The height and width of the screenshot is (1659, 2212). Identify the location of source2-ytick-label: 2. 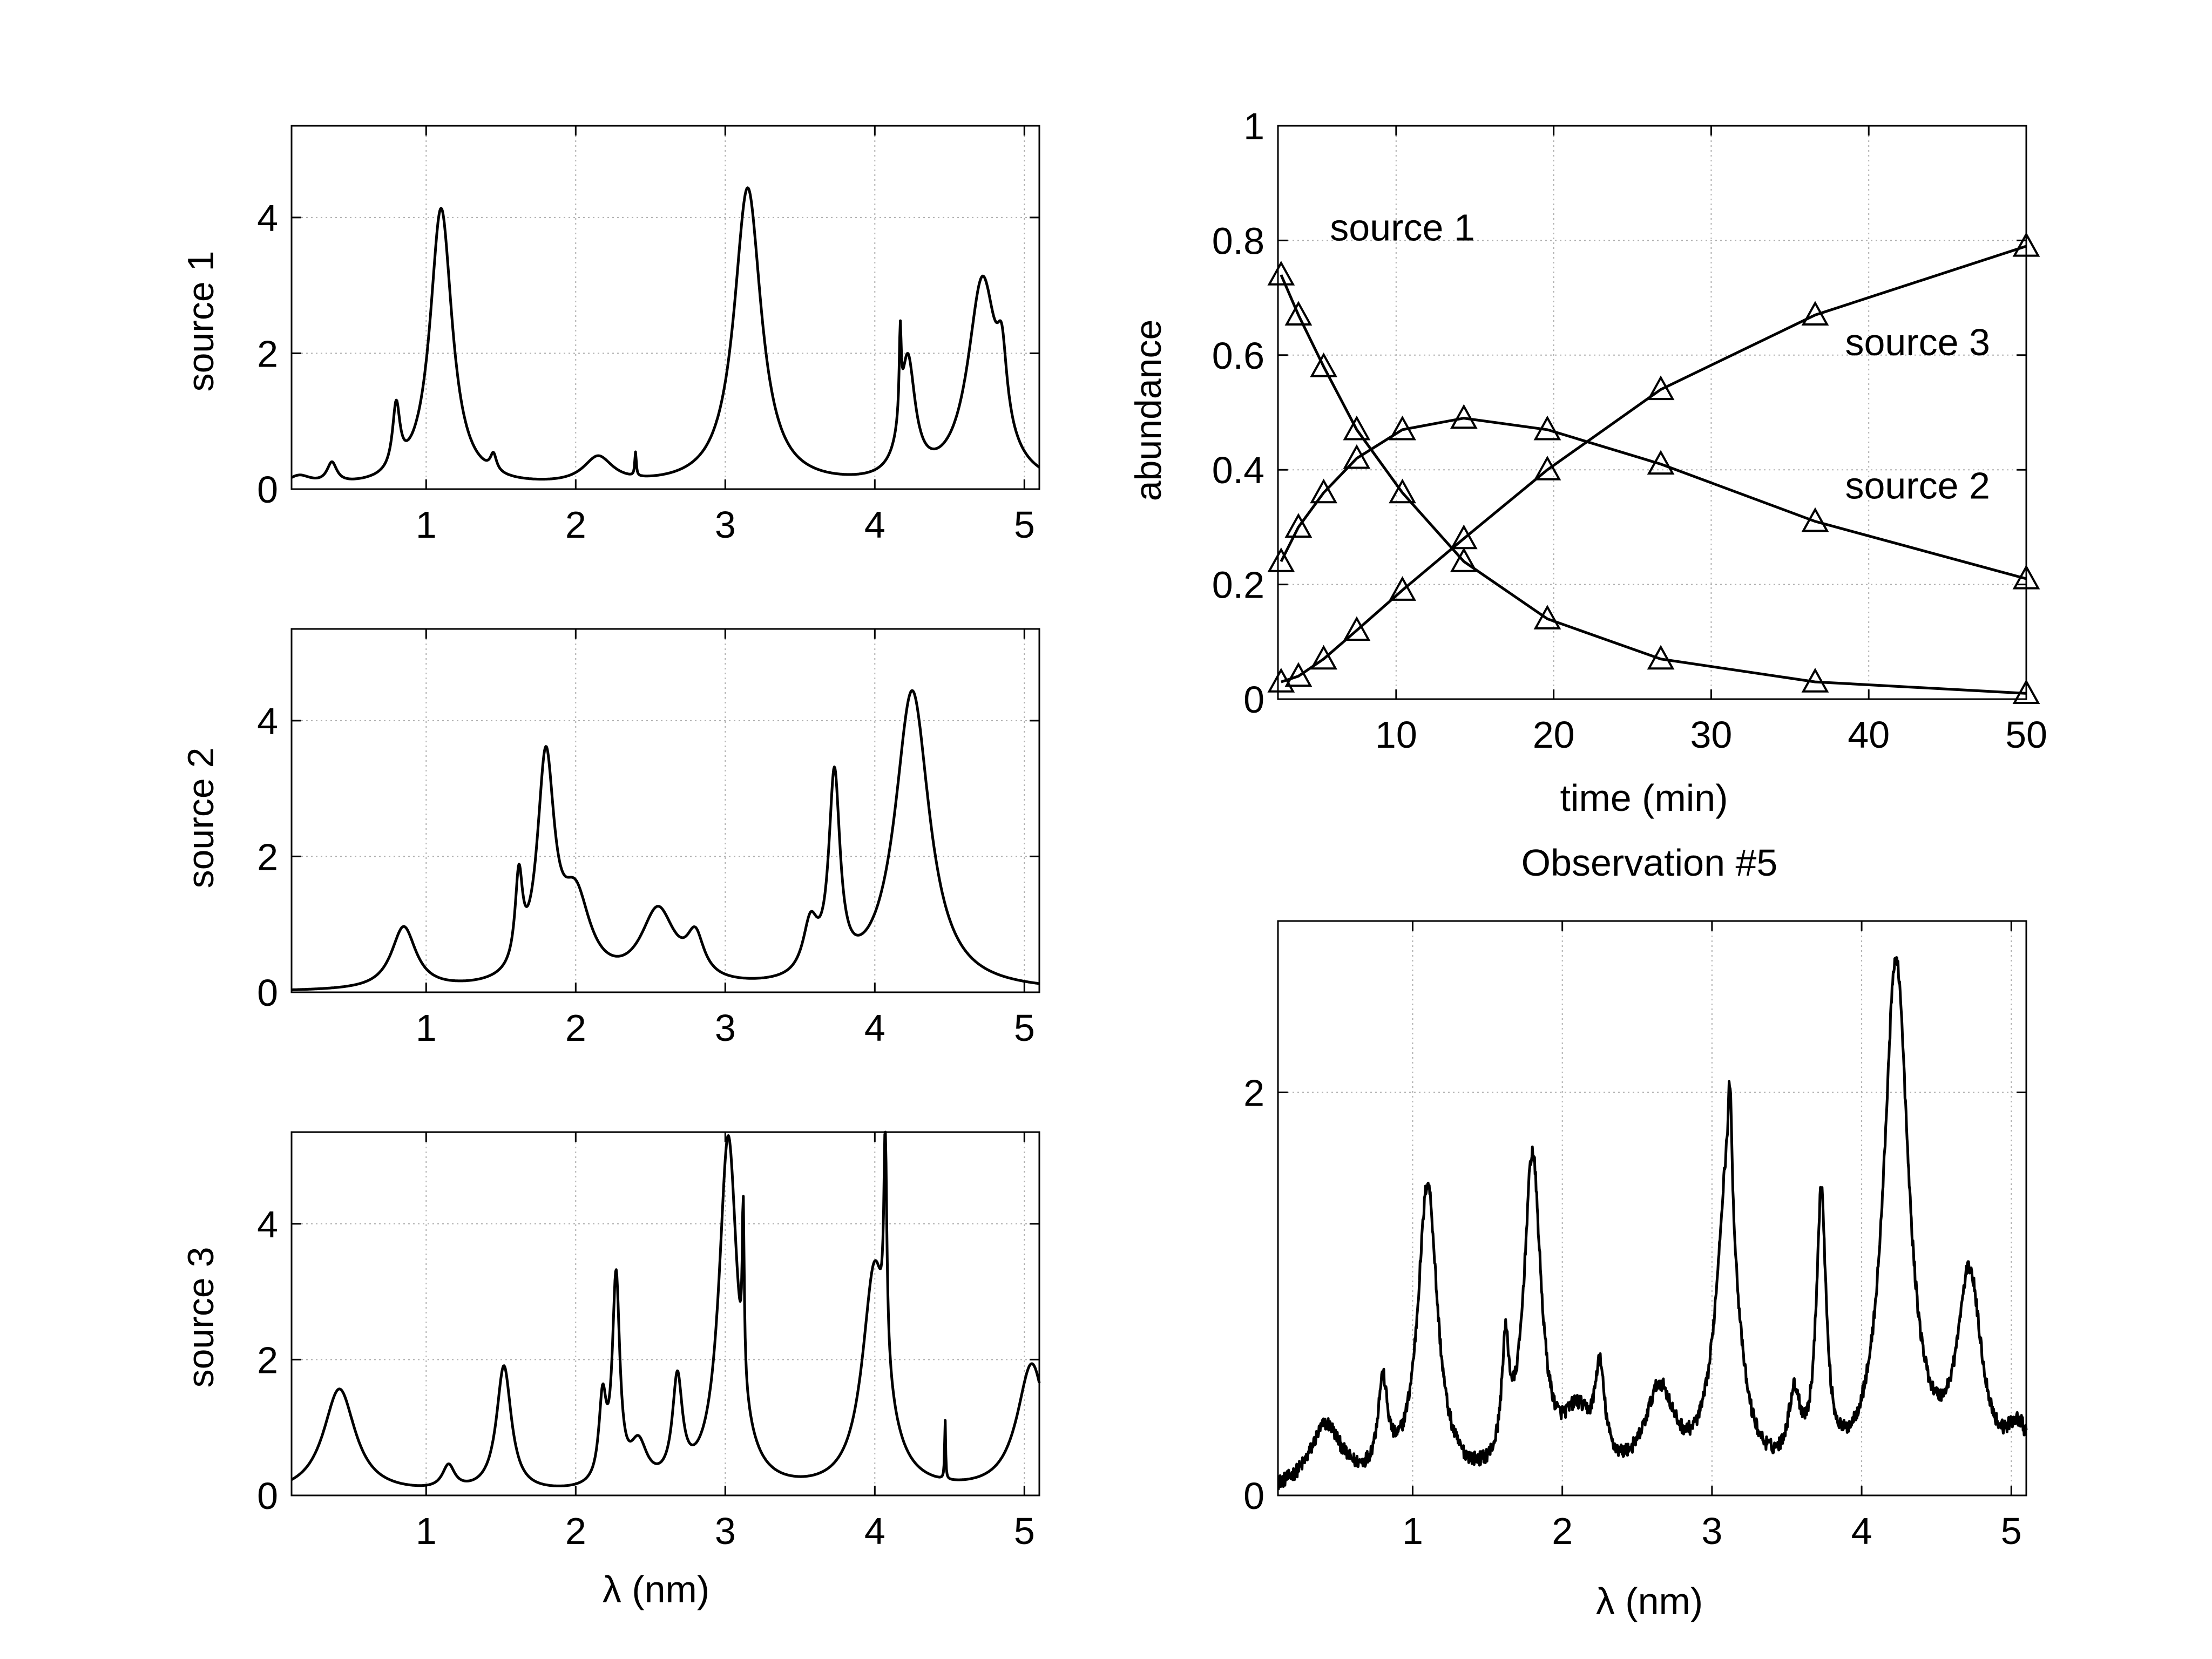
(267, 857).